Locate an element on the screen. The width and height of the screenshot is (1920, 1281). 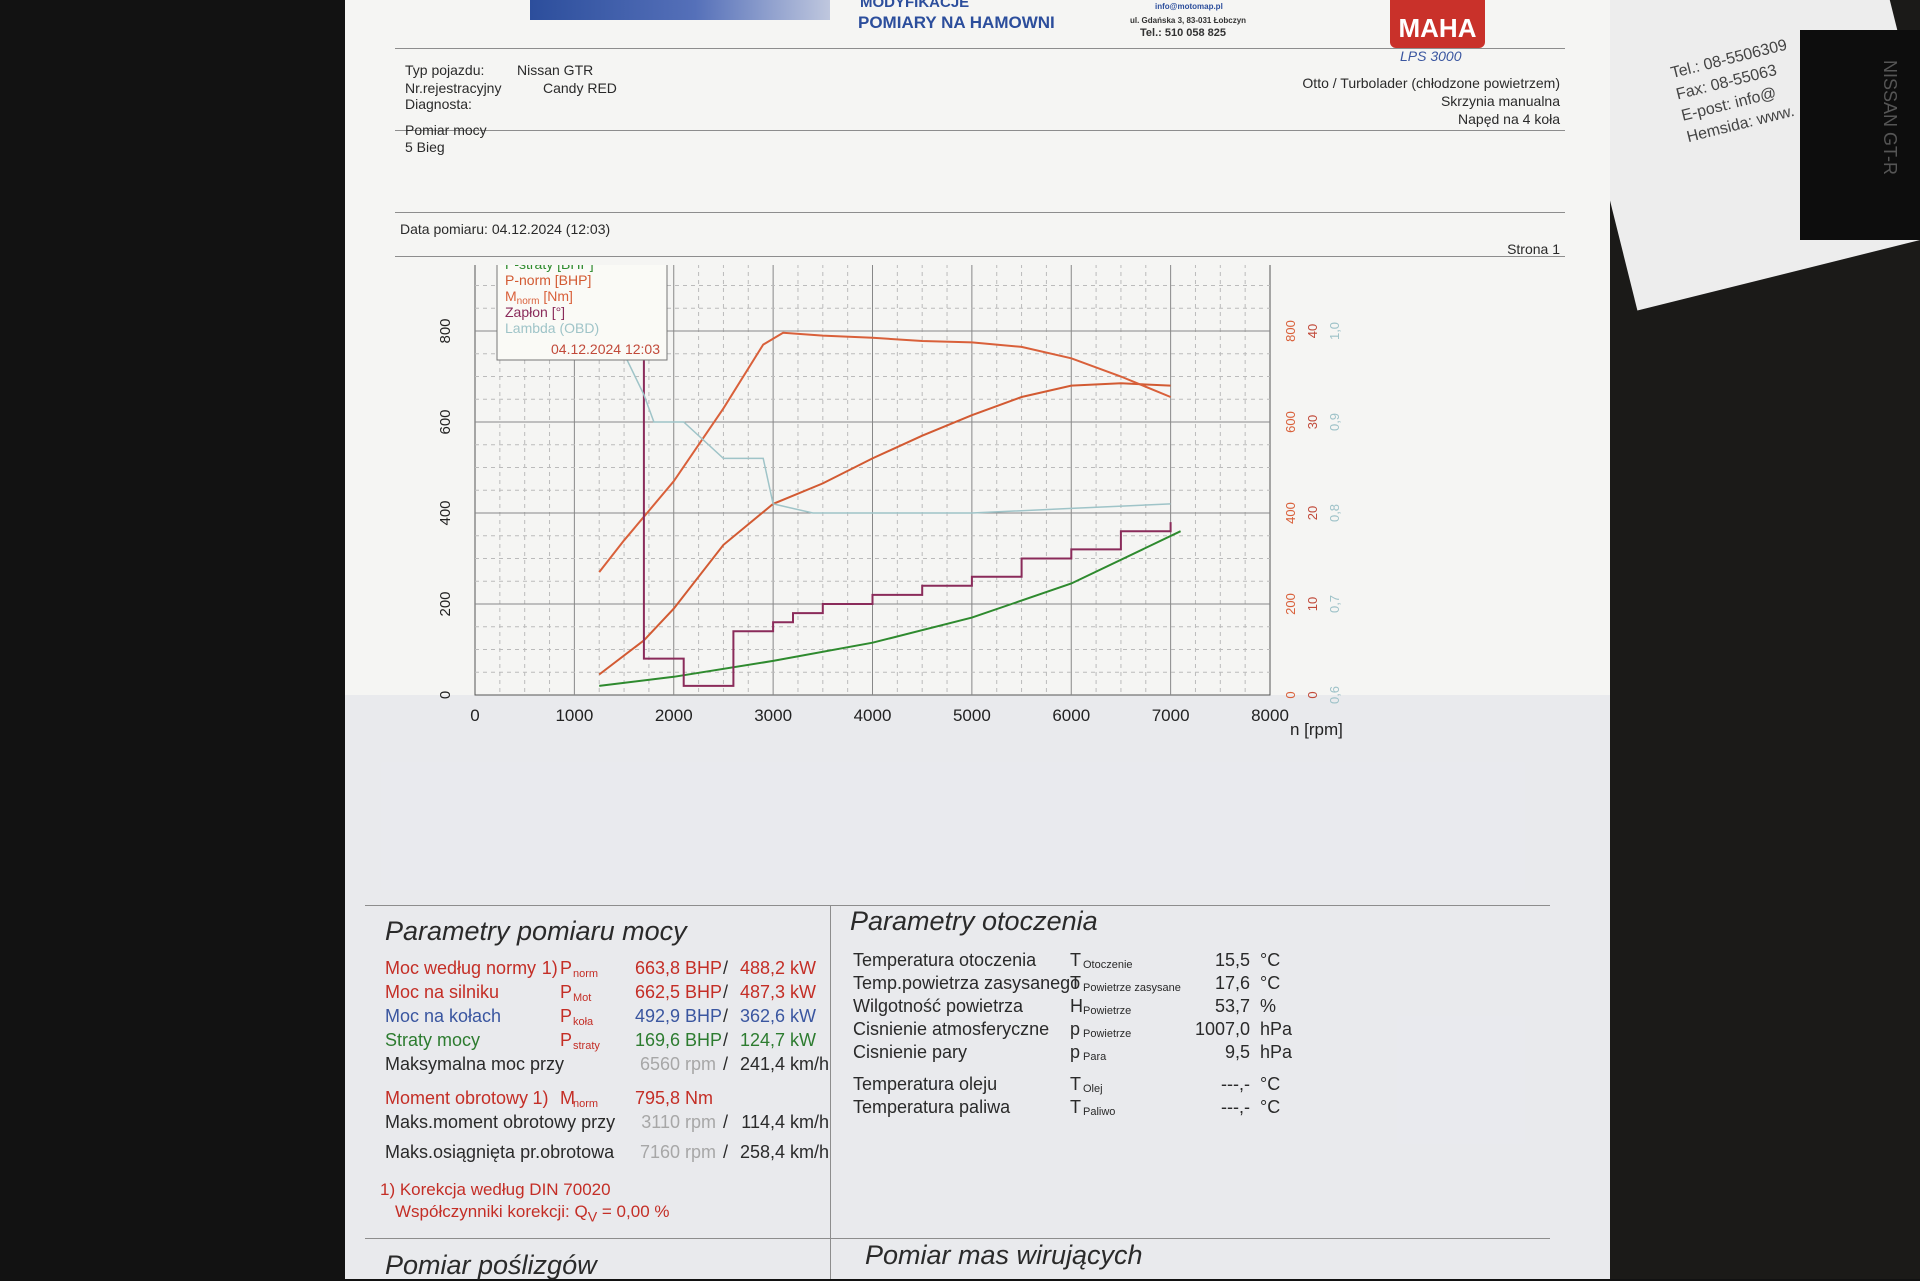
power-row-symbol-sub: norm is located at coordinates (586, 974).